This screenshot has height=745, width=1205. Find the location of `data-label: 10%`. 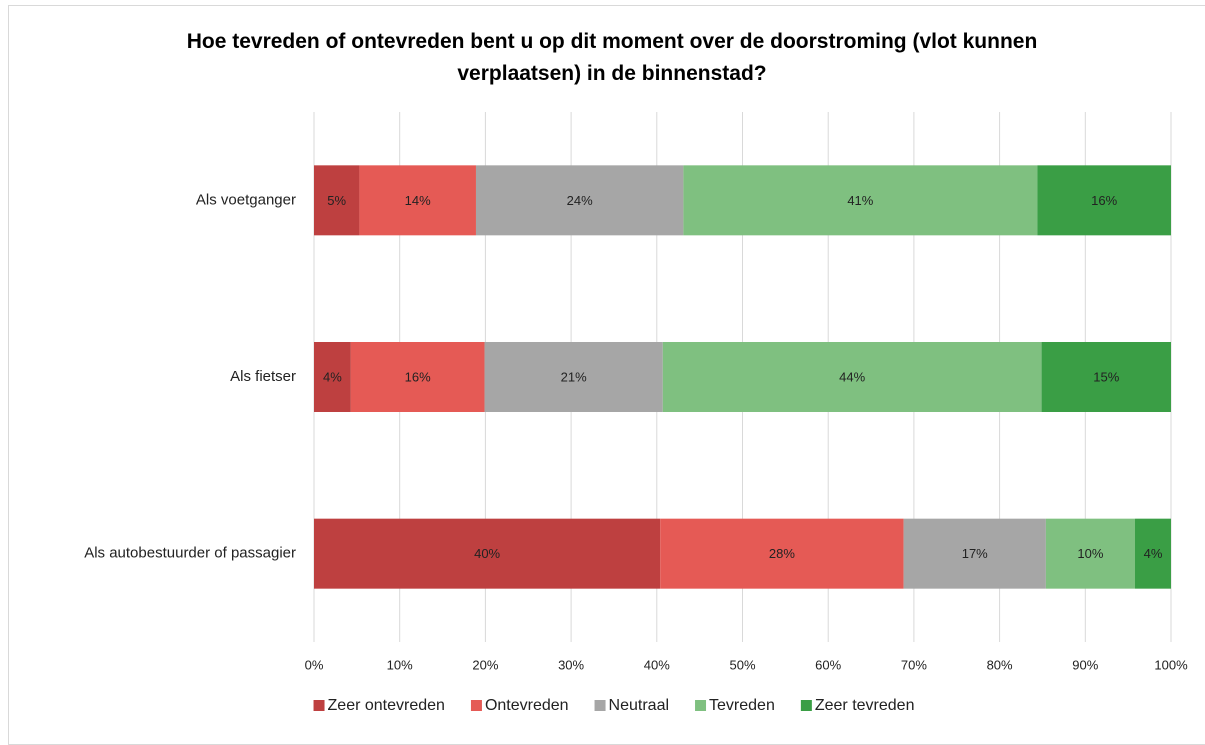

data-label: 10% is located at coordinates (1090, 553).